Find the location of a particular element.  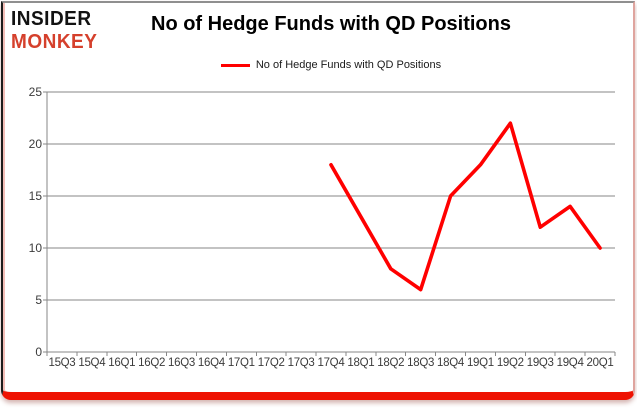

x-axis-tick-label: 17Q3 is located at coordinates (301, 363).